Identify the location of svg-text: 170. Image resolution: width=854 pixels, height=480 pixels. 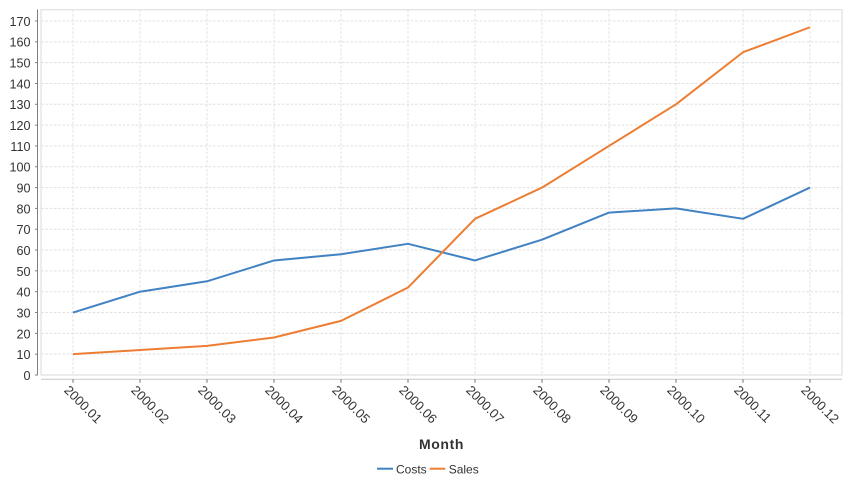
(19, 22).